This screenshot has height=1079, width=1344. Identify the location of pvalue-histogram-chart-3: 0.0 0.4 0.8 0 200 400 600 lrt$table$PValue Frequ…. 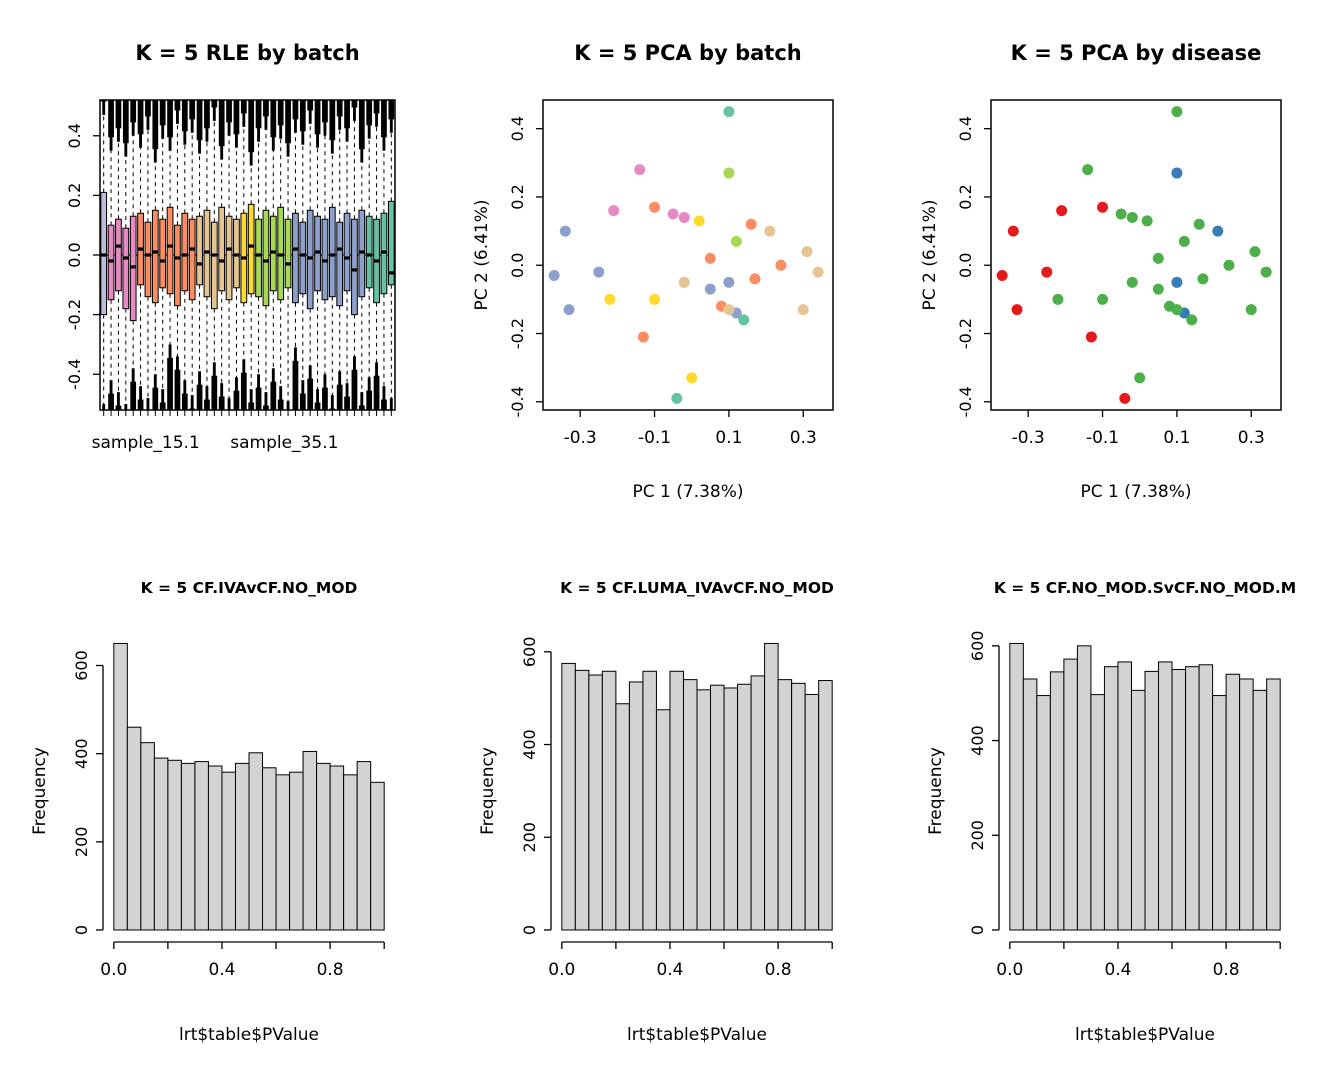
(1111, 812).